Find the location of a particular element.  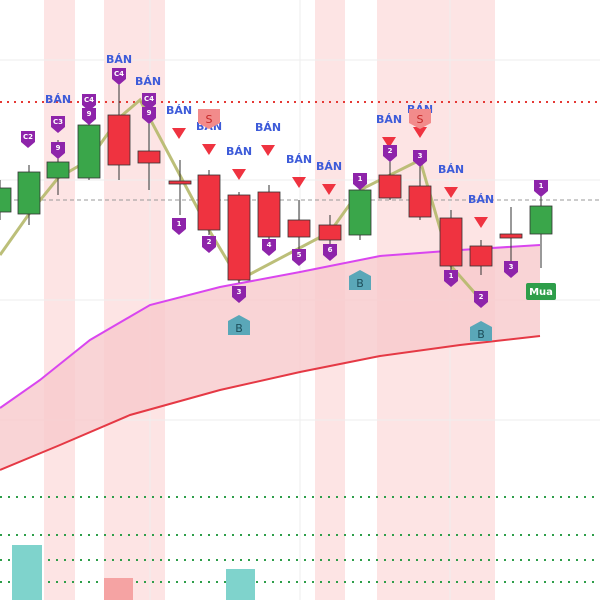

count-label: C2 is located at coordinates (28, 137).